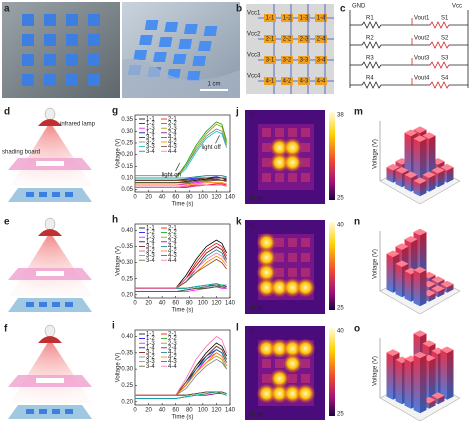 The width and height of the screenshot is (474, 431). I want to click on colorbar-max: 40, so click(340, 226).